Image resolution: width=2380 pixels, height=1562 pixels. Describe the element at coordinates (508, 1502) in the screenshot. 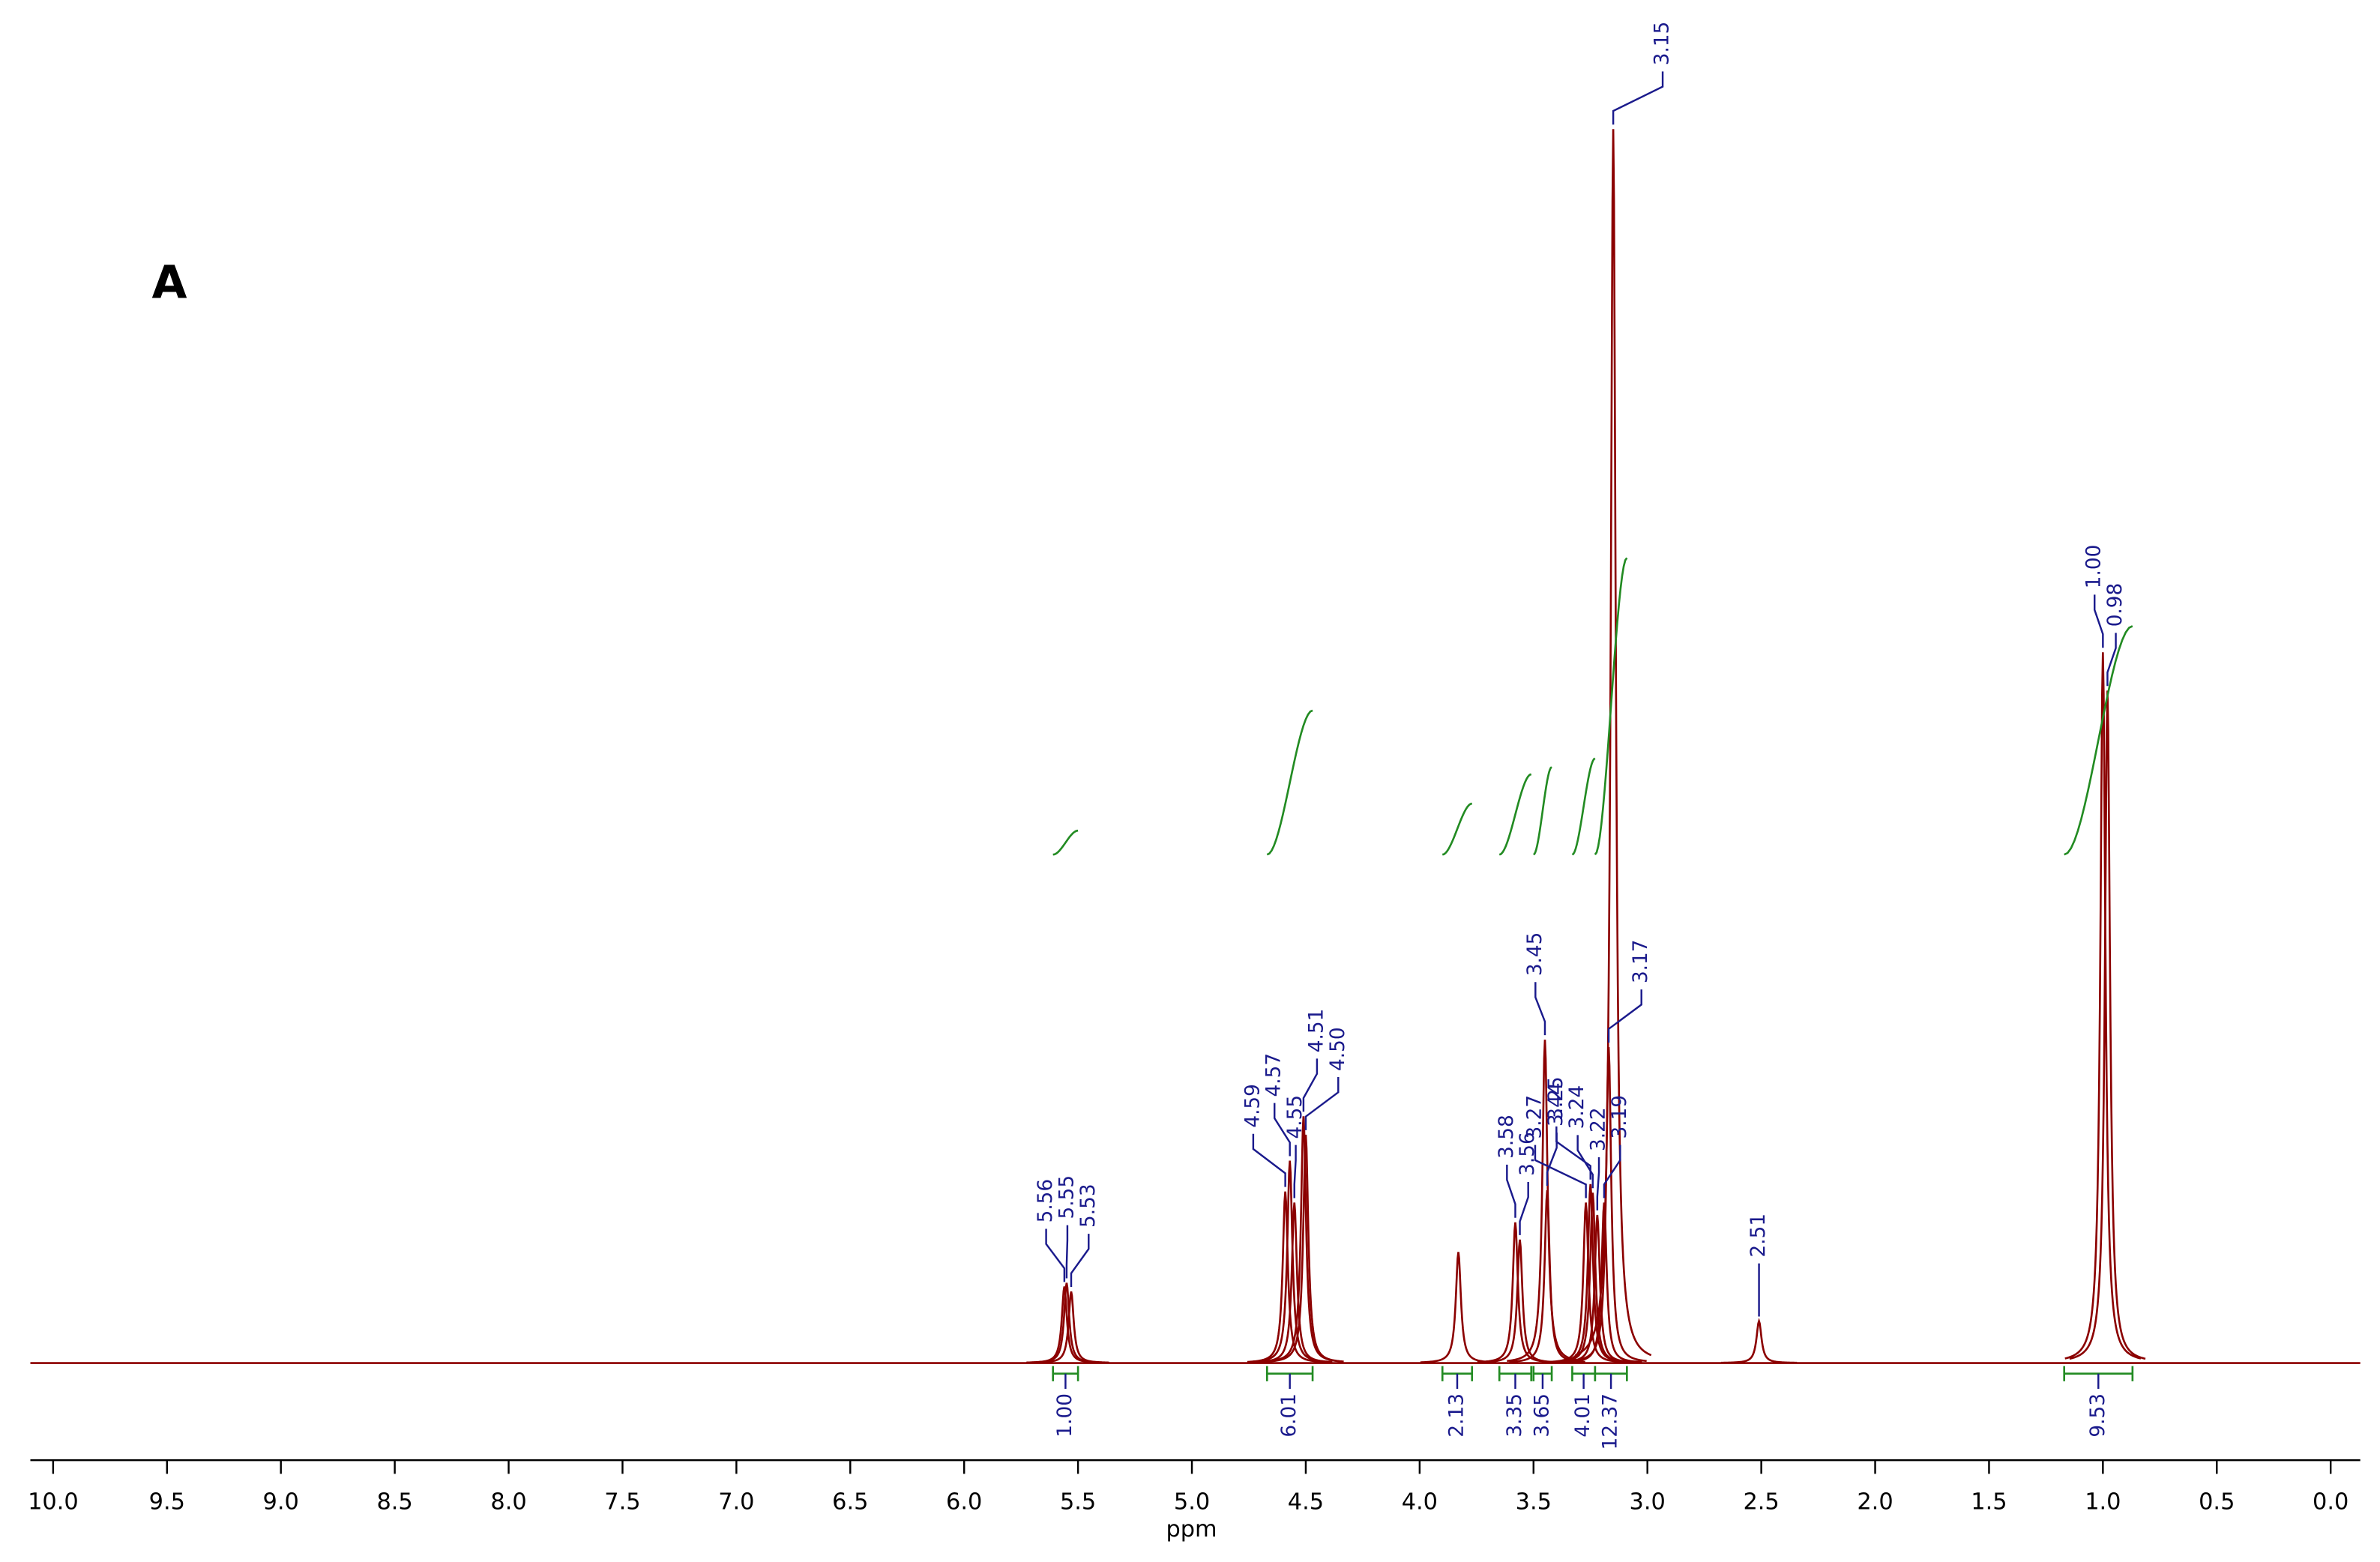

I see `x-tick-label: 8.0` at that location.